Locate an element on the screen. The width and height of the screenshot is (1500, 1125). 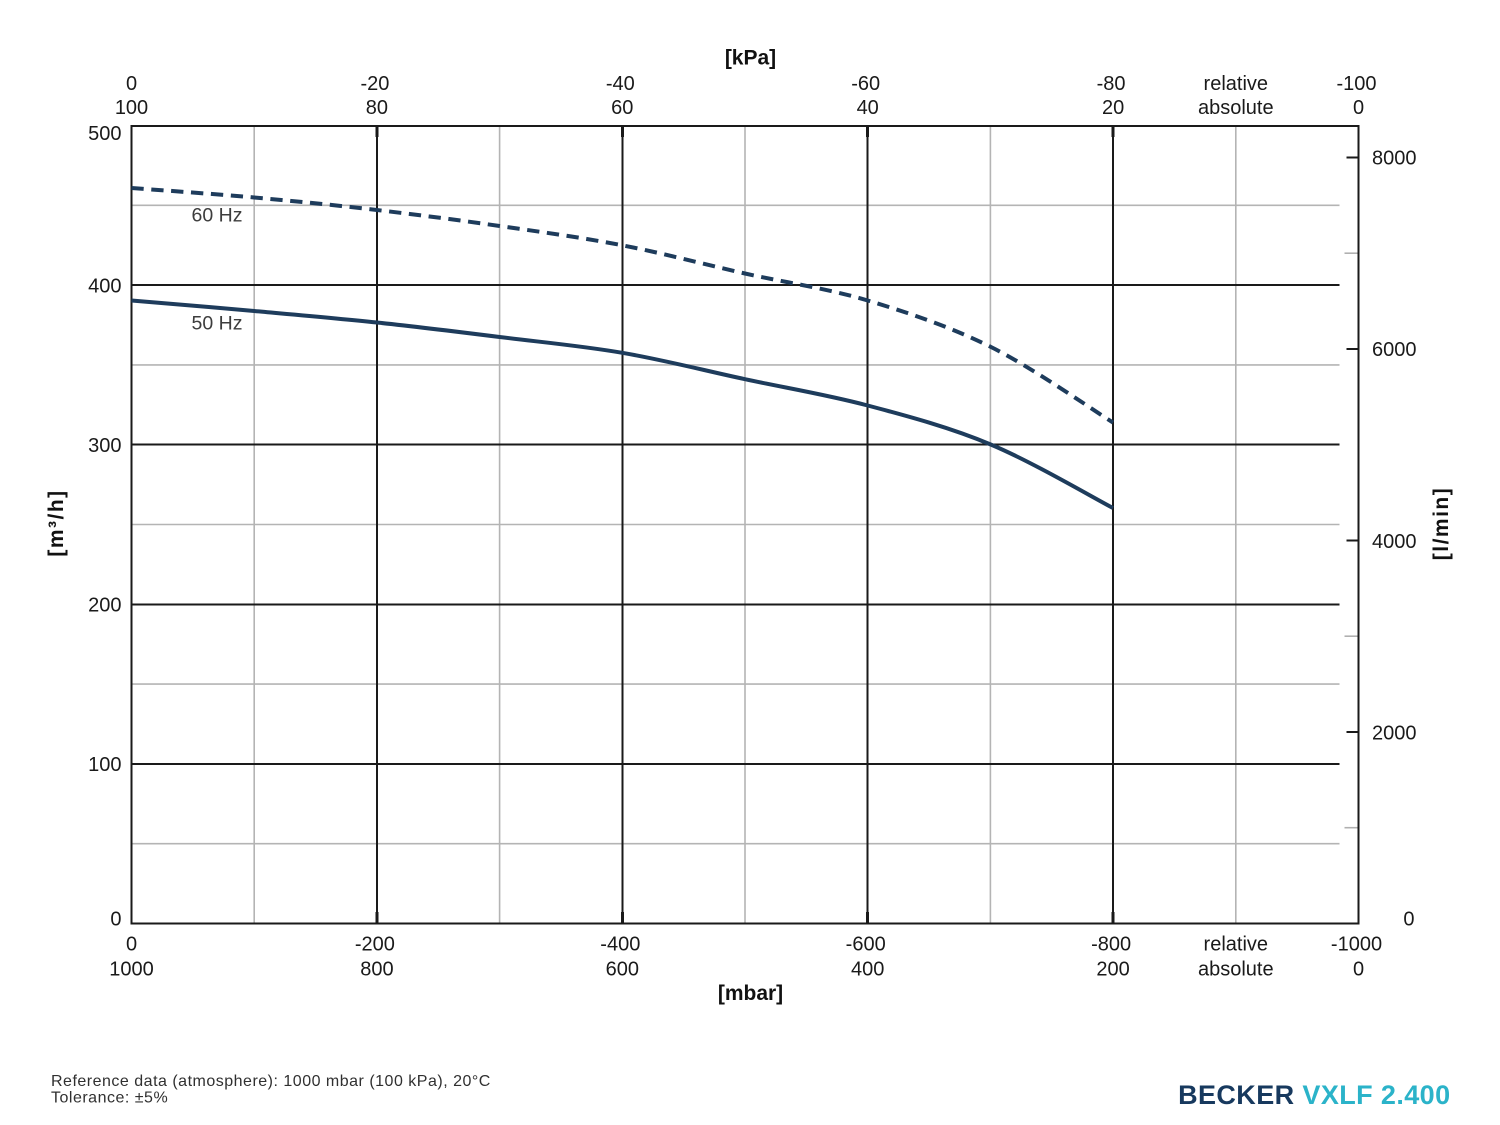
svg-text: -400 is located at coordinates (620, 945).